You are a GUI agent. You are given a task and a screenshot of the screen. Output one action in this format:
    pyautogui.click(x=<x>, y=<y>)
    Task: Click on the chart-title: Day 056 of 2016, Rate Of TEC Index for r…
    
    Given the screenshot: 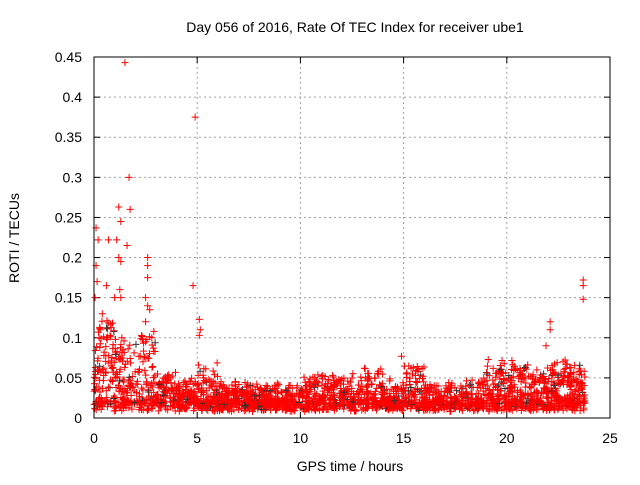 What is the action you would take?
    pyautogui.click(x=355, y=27)
    